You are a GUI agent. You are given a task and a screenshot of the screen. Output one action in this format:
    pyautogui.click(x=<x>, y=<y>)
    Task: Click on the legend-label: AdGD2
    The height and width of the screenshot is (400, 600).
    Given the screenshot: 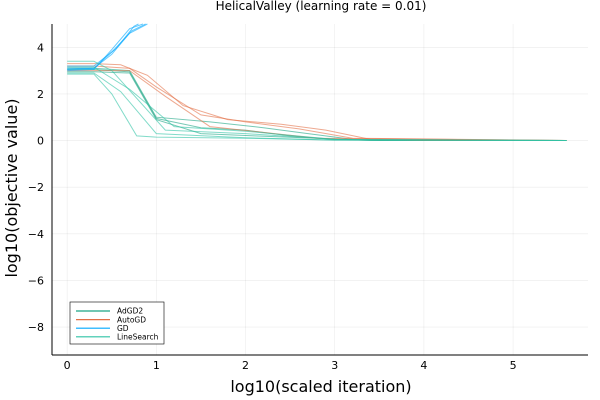 What is the action you would take?
    pyautogui.click(x=130, y=311)
    